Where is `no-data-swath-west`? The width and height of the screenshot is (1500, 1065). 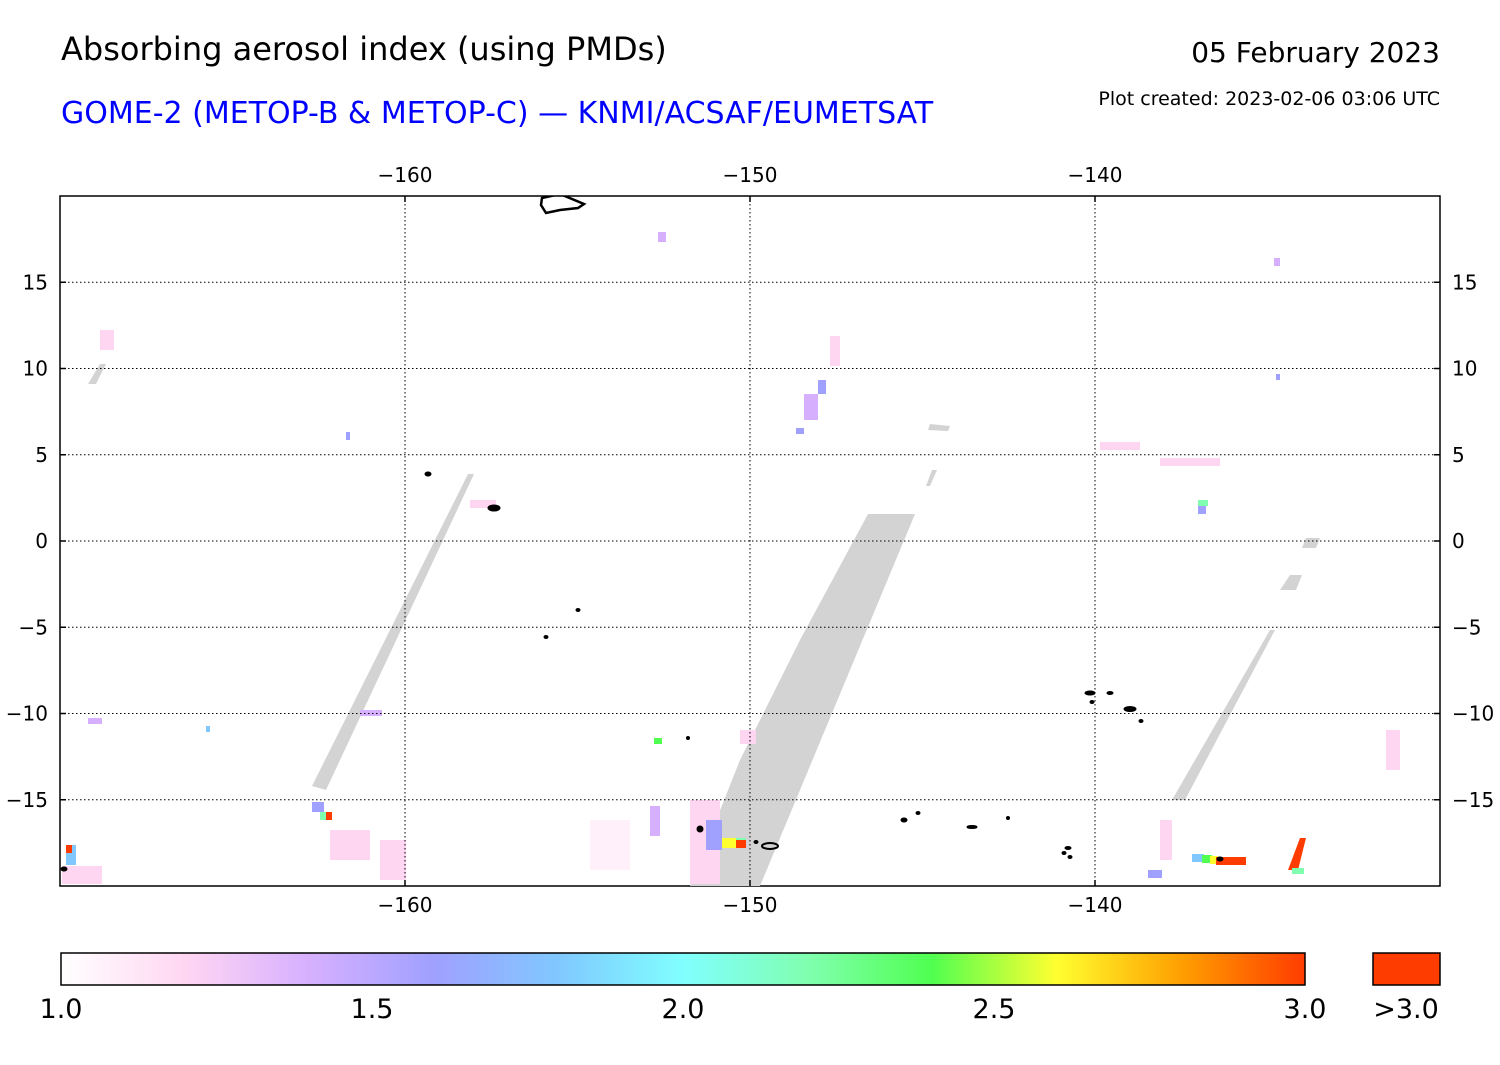
no-data-swath-west is located at coordinates (393, 632).